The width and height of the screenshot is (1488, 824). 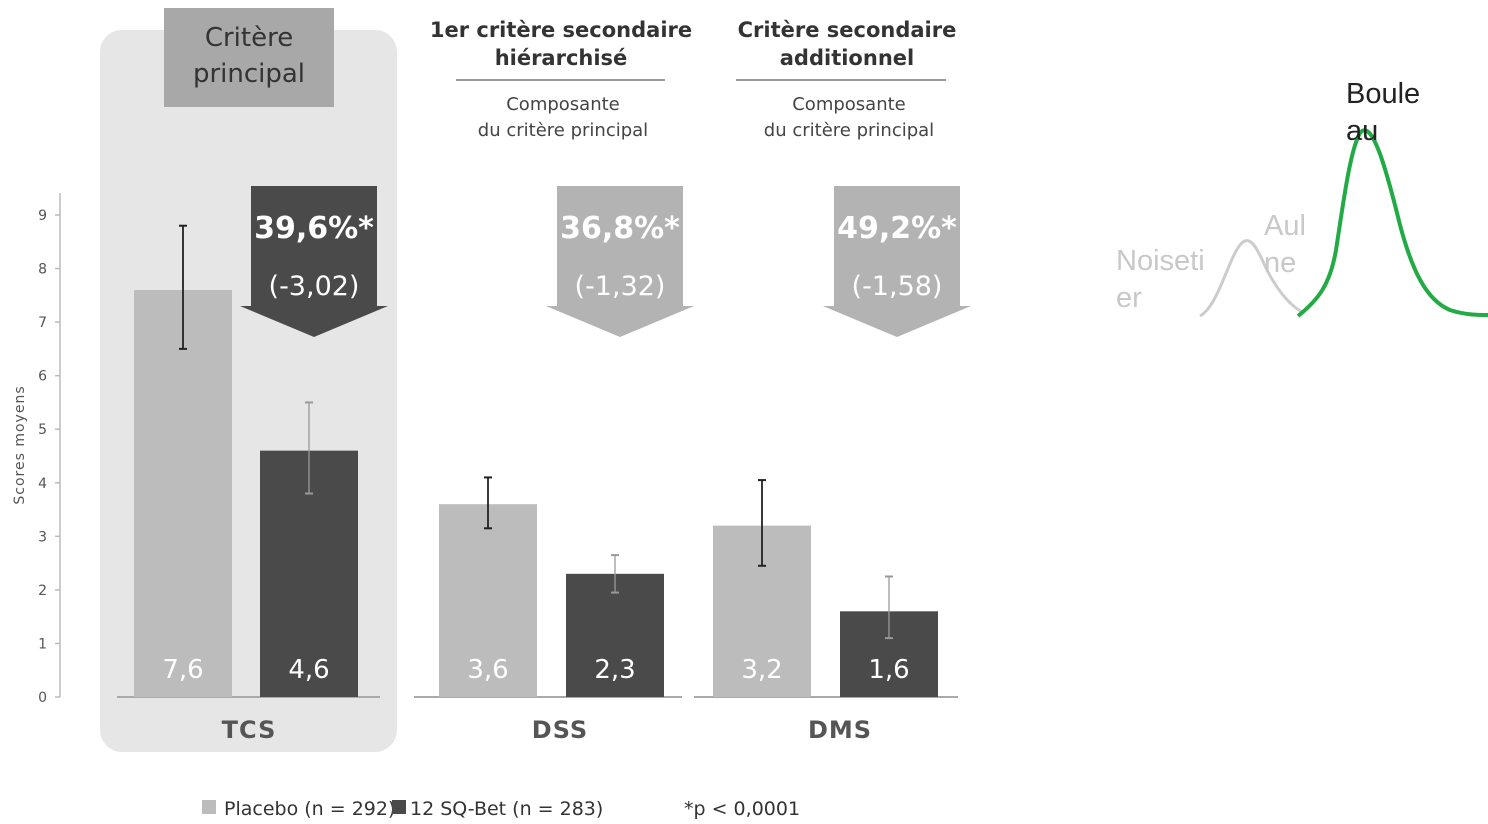 I want to click on label-noisetier-2: er, so click(x=1129, y=298).